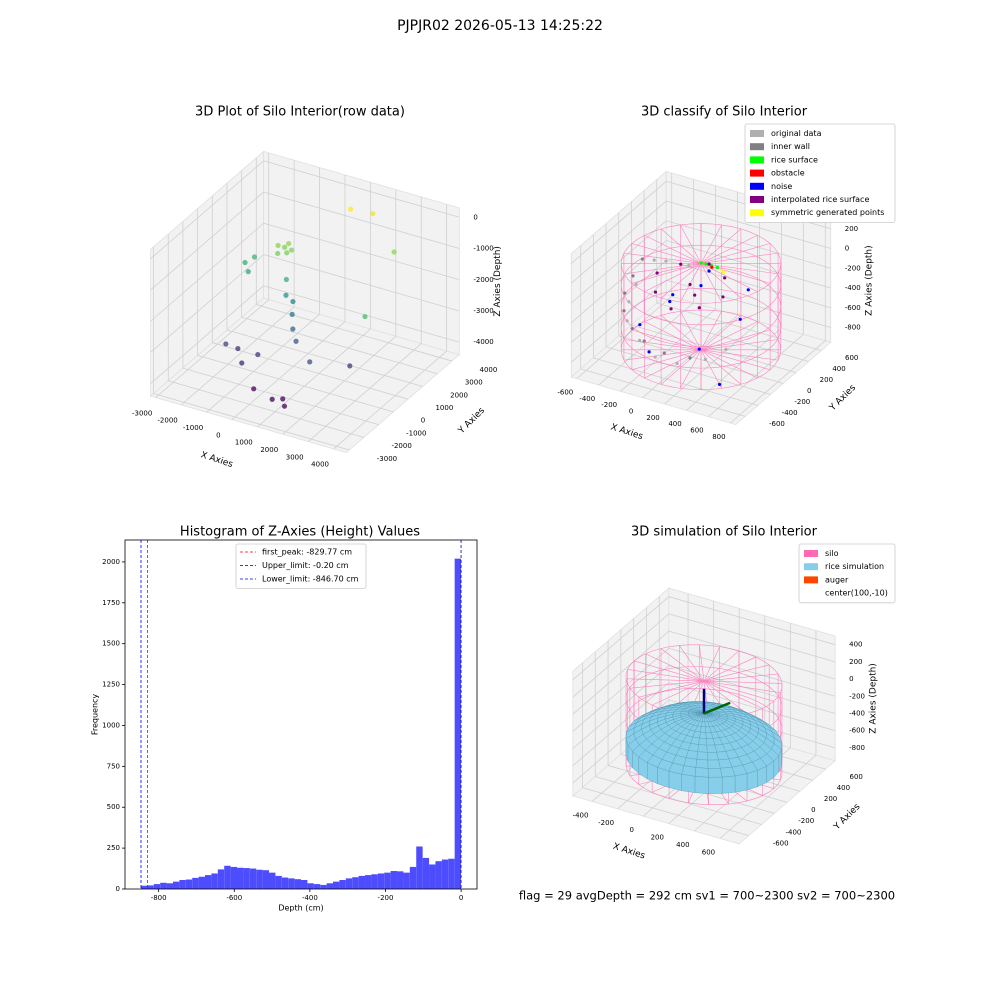  I want to click on x-tick-label: -200, so click(386, 898).